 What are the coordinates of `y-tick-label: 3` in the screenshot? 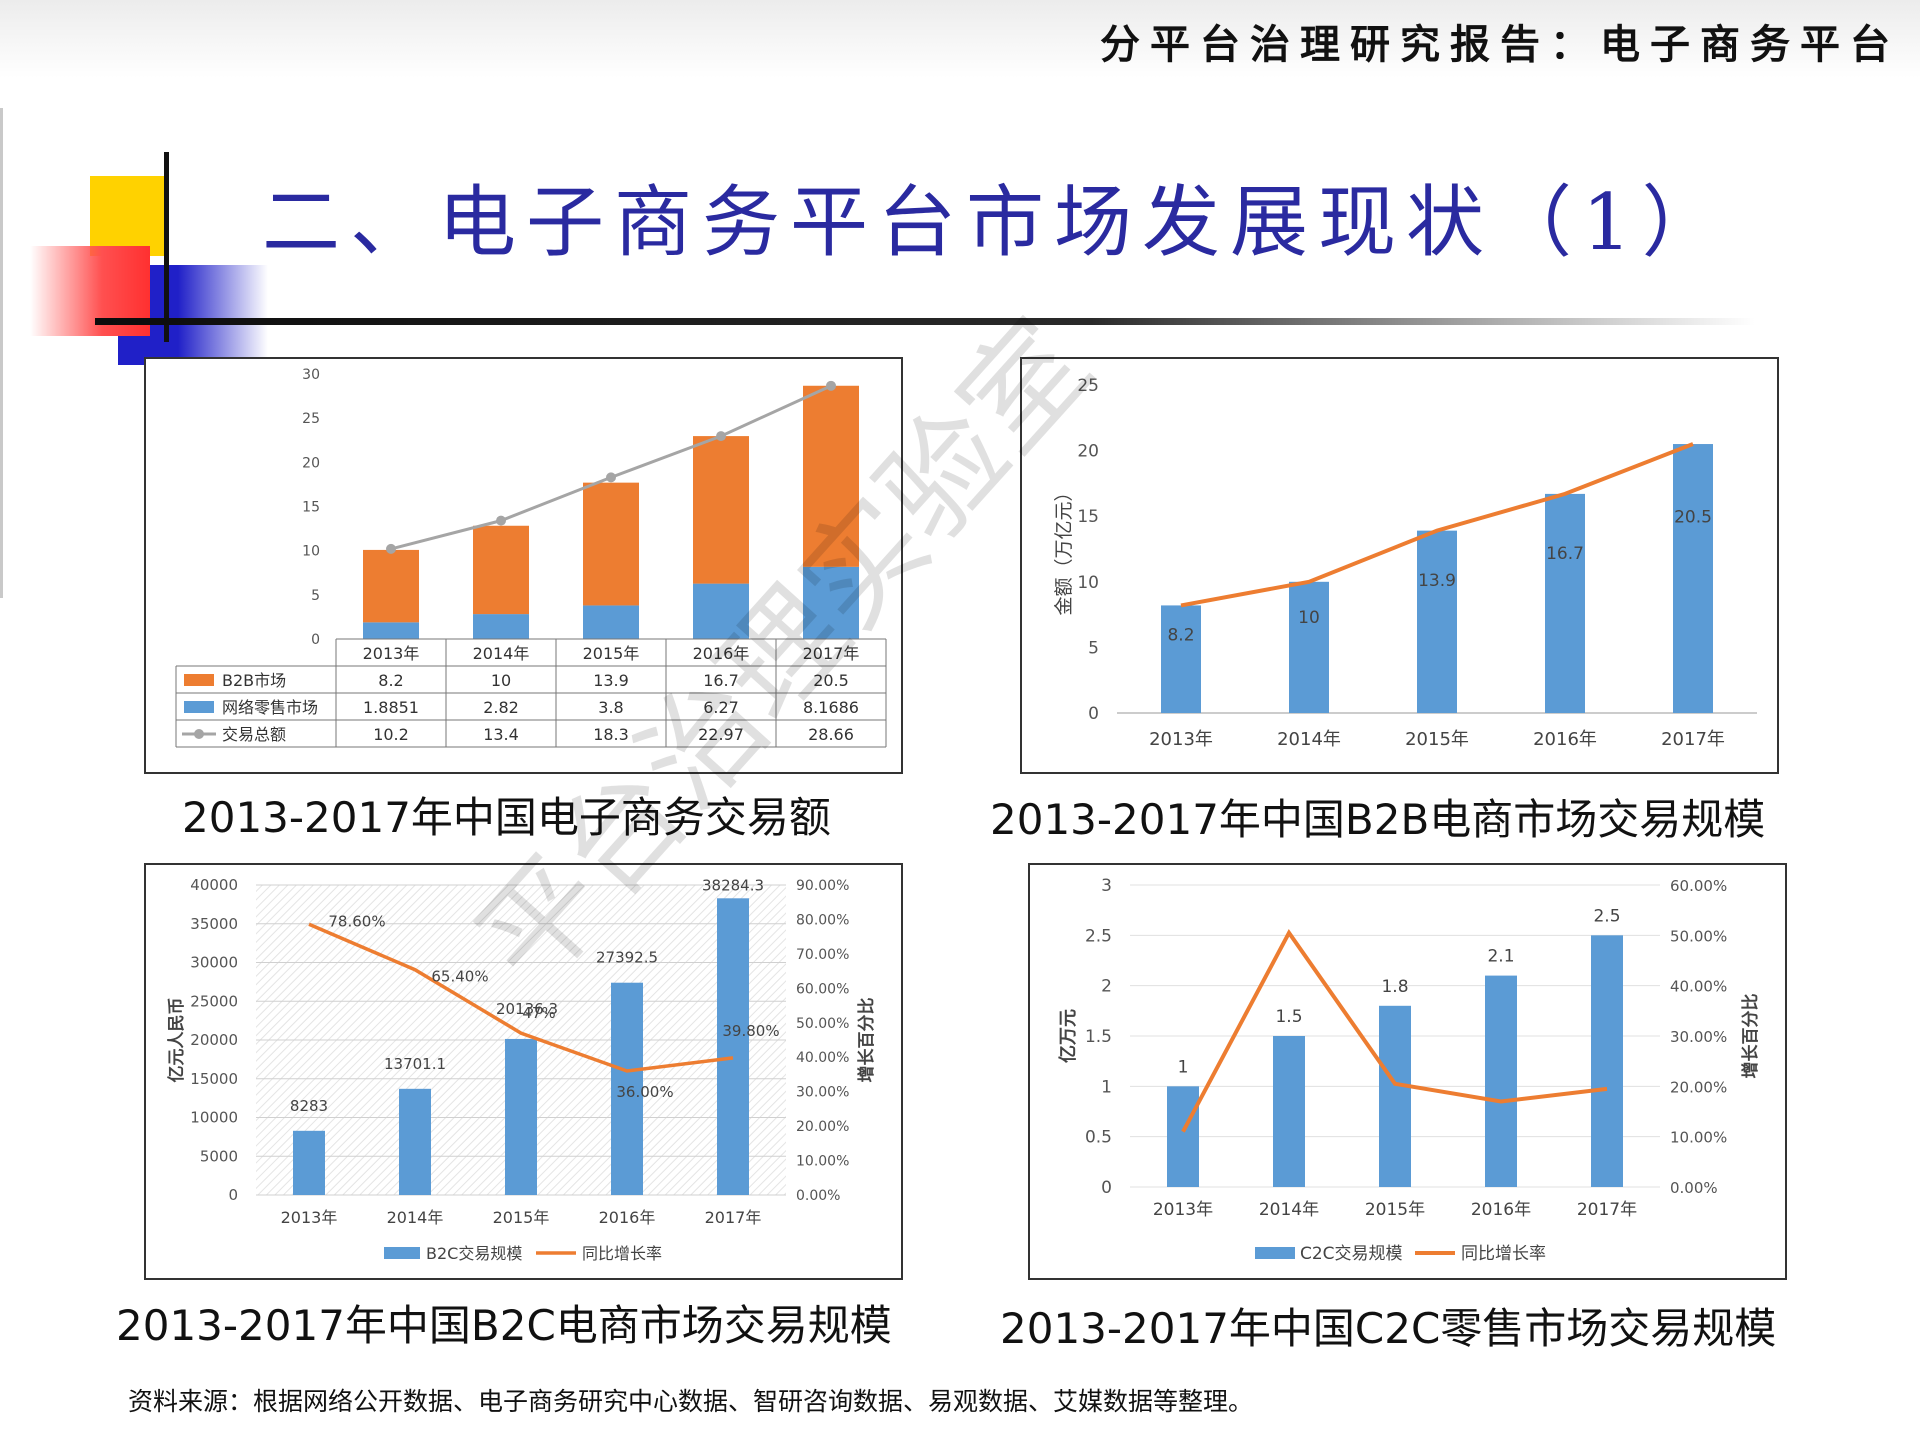 It's located at (1106, 886).